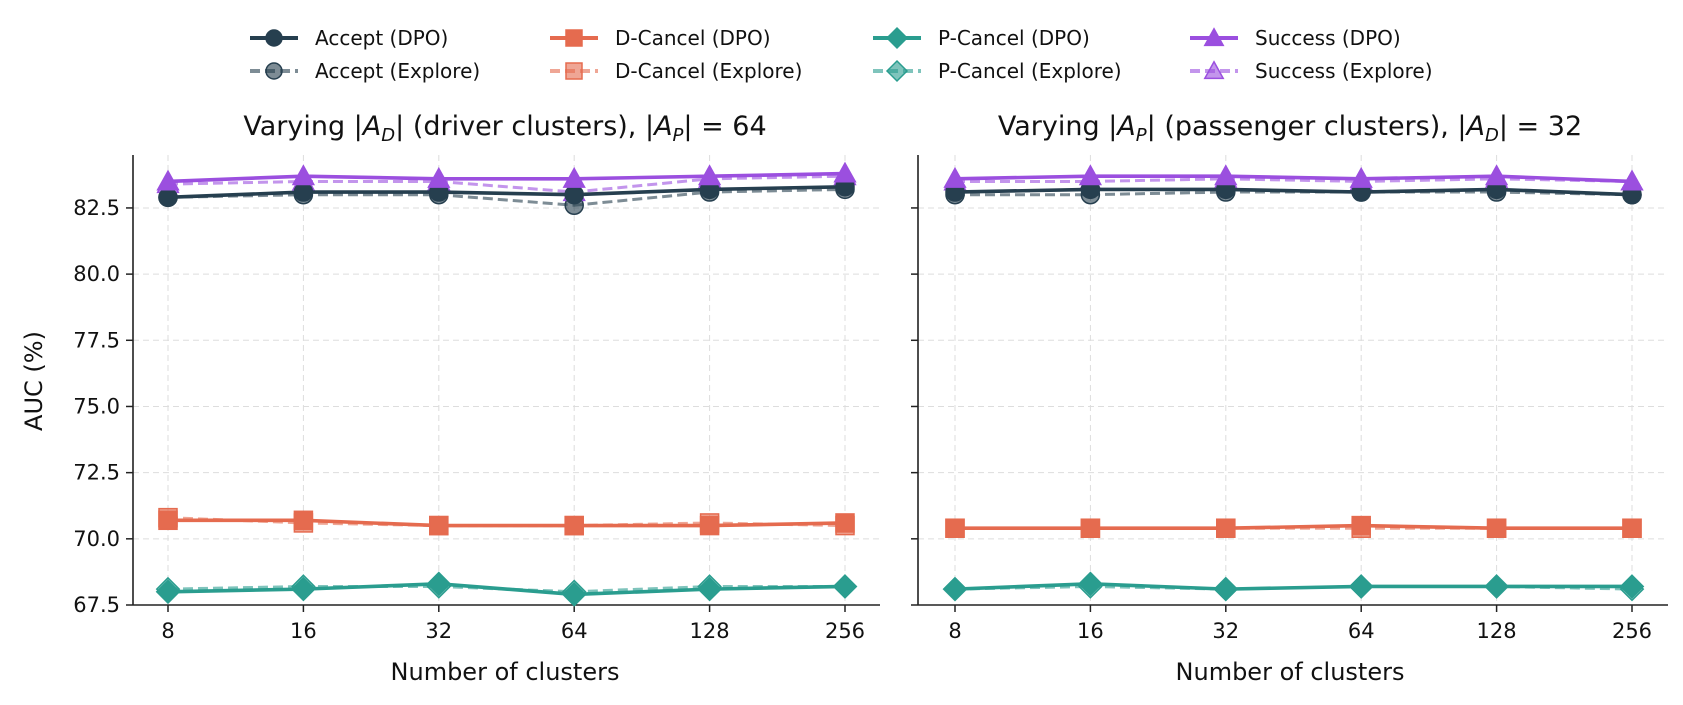  Describe the element at coordinates (1344, 71) in the screenshot. I see `legend-label-success-explore: Success (Explore)` at that location.